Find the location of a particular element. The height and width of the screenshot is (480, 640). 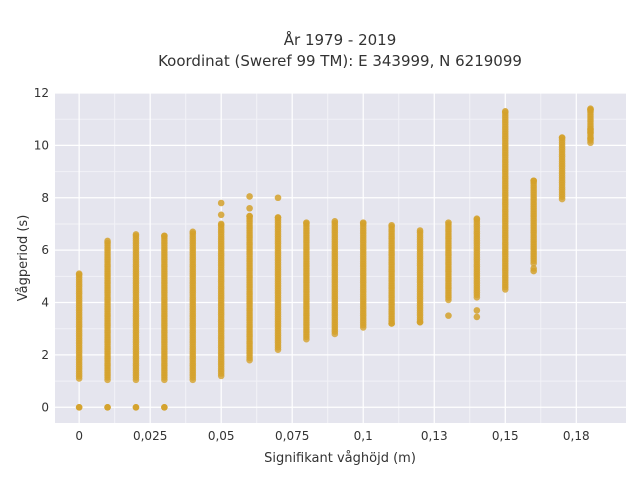

x-tick-label: 0,13 is located at coordinates (434, 436).